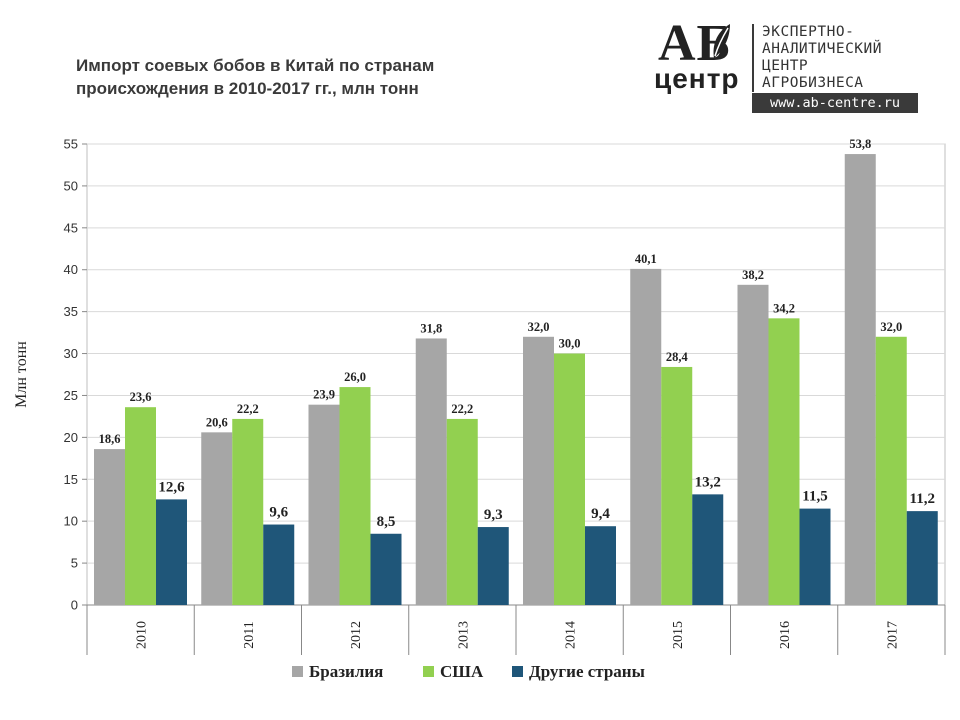 Image resolution: width=960 pixels, height=720 pixels. Describe the element at coordinates (110, 439) in the screenshot. I see `data-label: 18,6` at that location.